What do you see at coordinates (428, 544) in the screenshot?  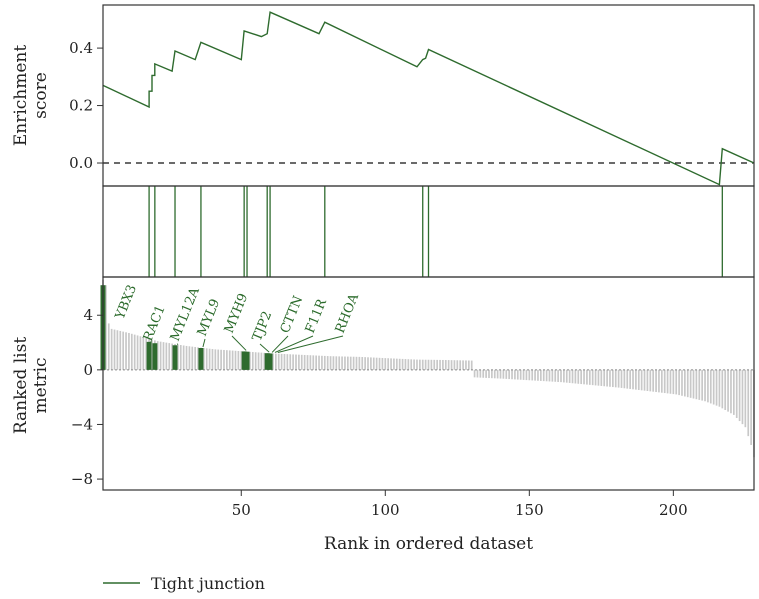 I see `x-axis-title: Rank in ordered dataset` at bounding box center [428, 544].